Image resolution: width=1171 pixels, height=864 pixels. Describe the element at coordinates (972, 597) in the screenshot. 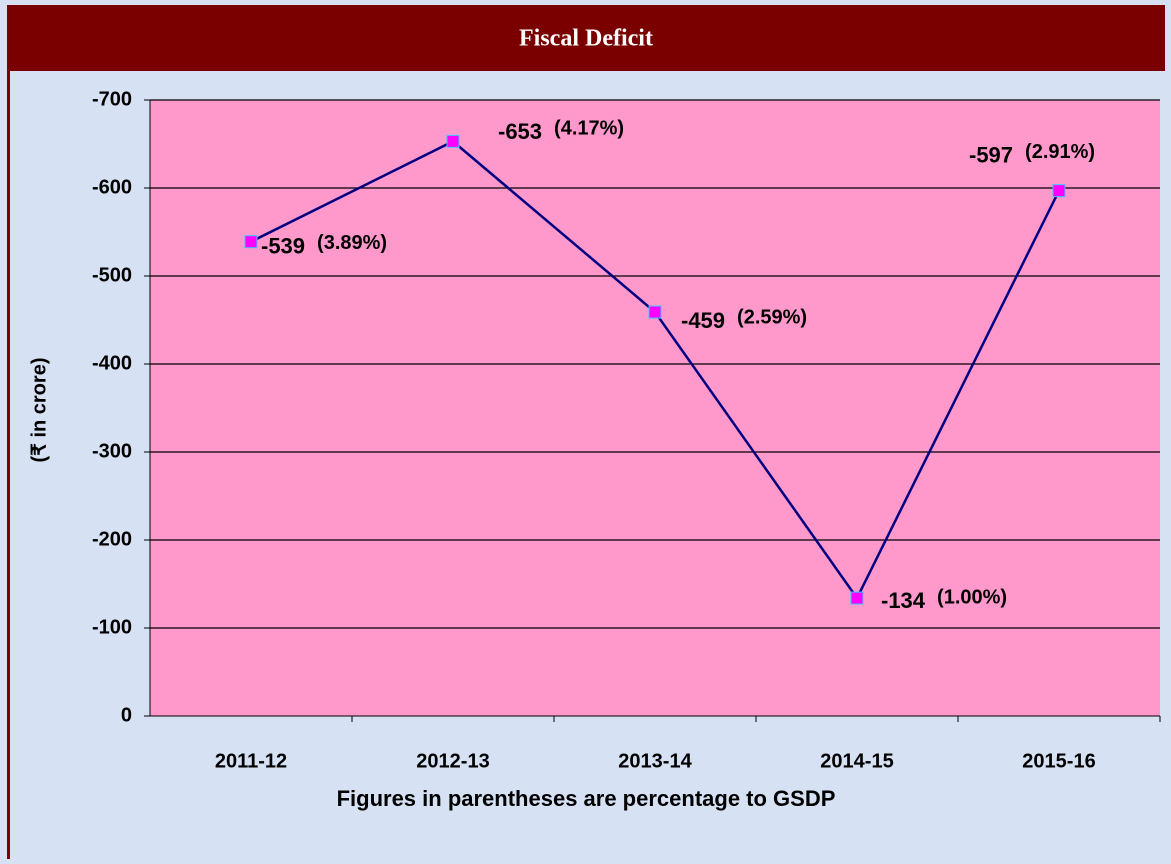

I see `gsdp-label: (1.00%)` at that location.